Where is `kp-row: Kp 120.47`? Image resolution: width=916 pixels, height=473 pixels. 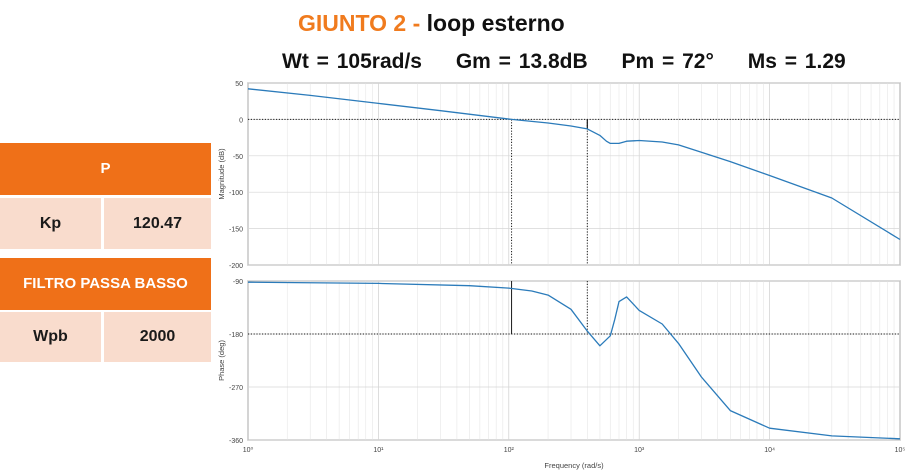
kp-row: Kp 120.47 is located at coordinates (105, 223).